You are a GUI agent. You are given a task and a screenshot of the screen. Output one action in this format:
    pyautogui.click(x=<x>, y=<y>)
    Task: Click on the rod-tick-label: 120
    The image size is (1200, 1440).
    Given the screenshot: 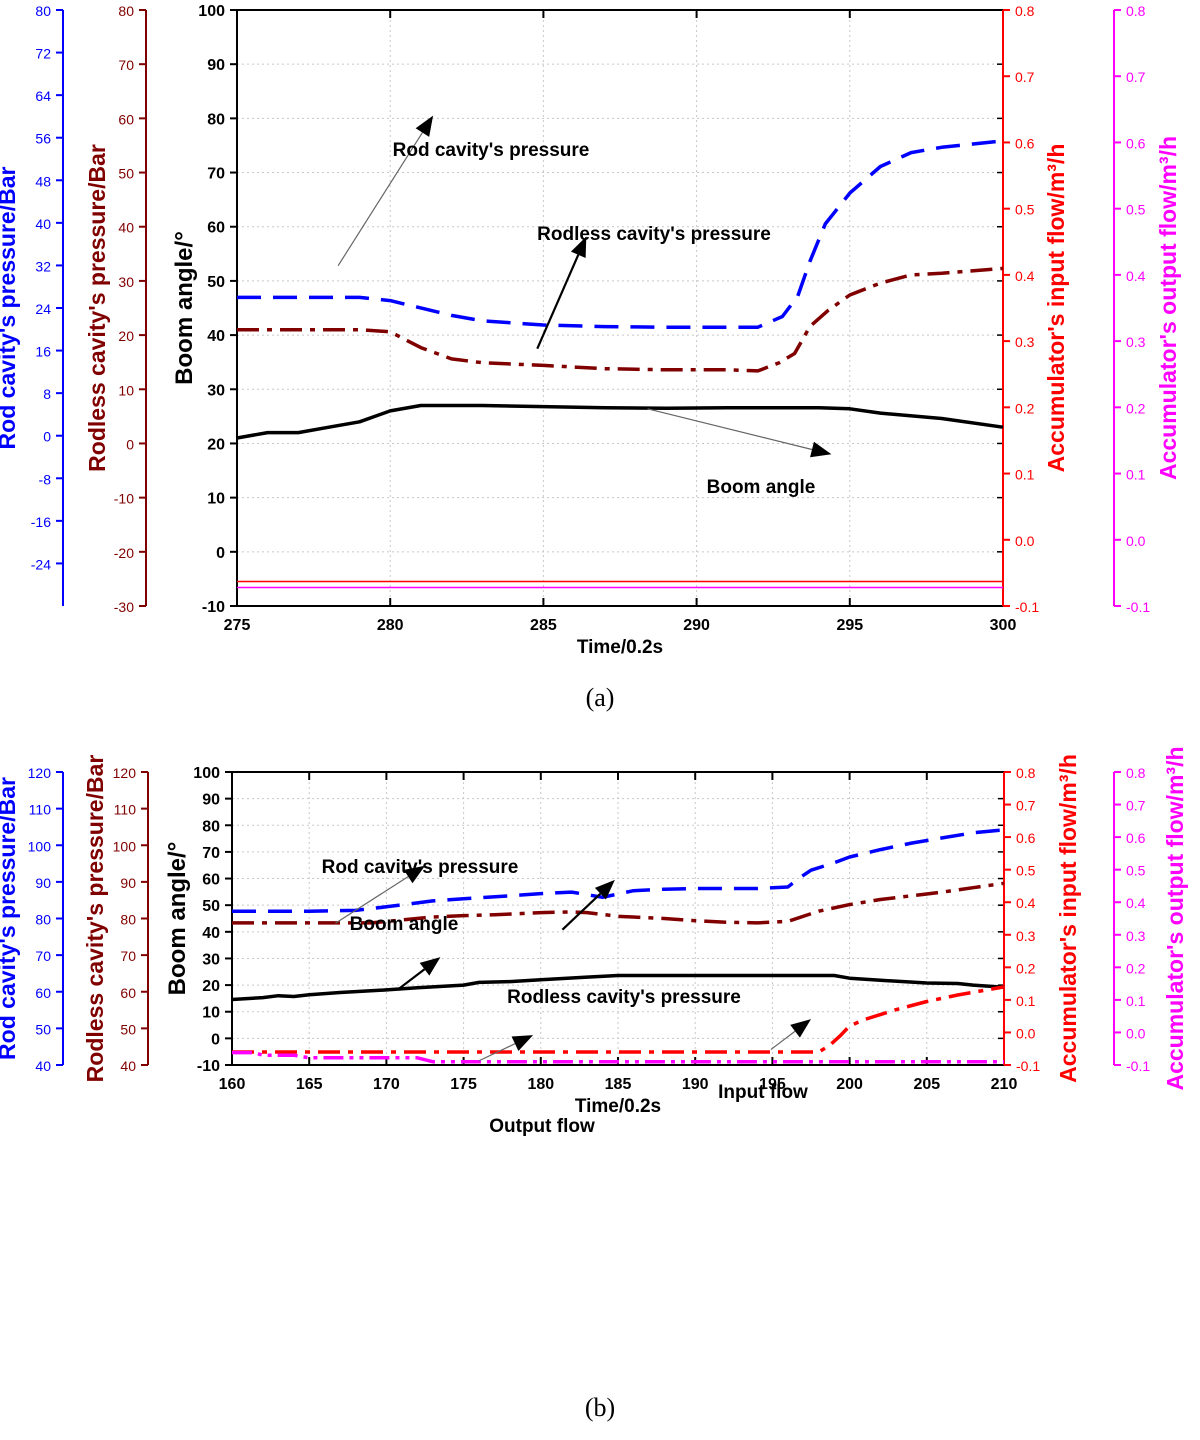 What is the action you would take?
    pyautogui.click(x=40, y=773)
    